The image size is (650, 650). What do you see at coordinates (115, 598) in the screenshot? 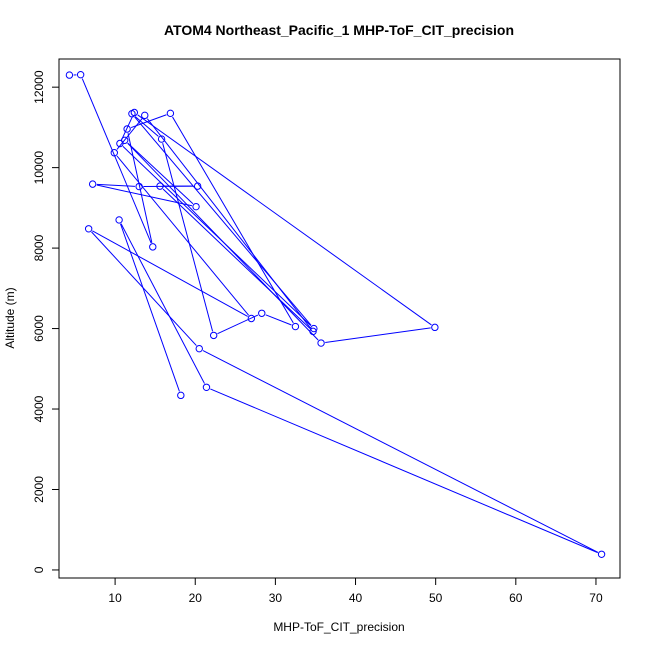
I see `x-tick-label: 10` at bounding box center [115, 598].